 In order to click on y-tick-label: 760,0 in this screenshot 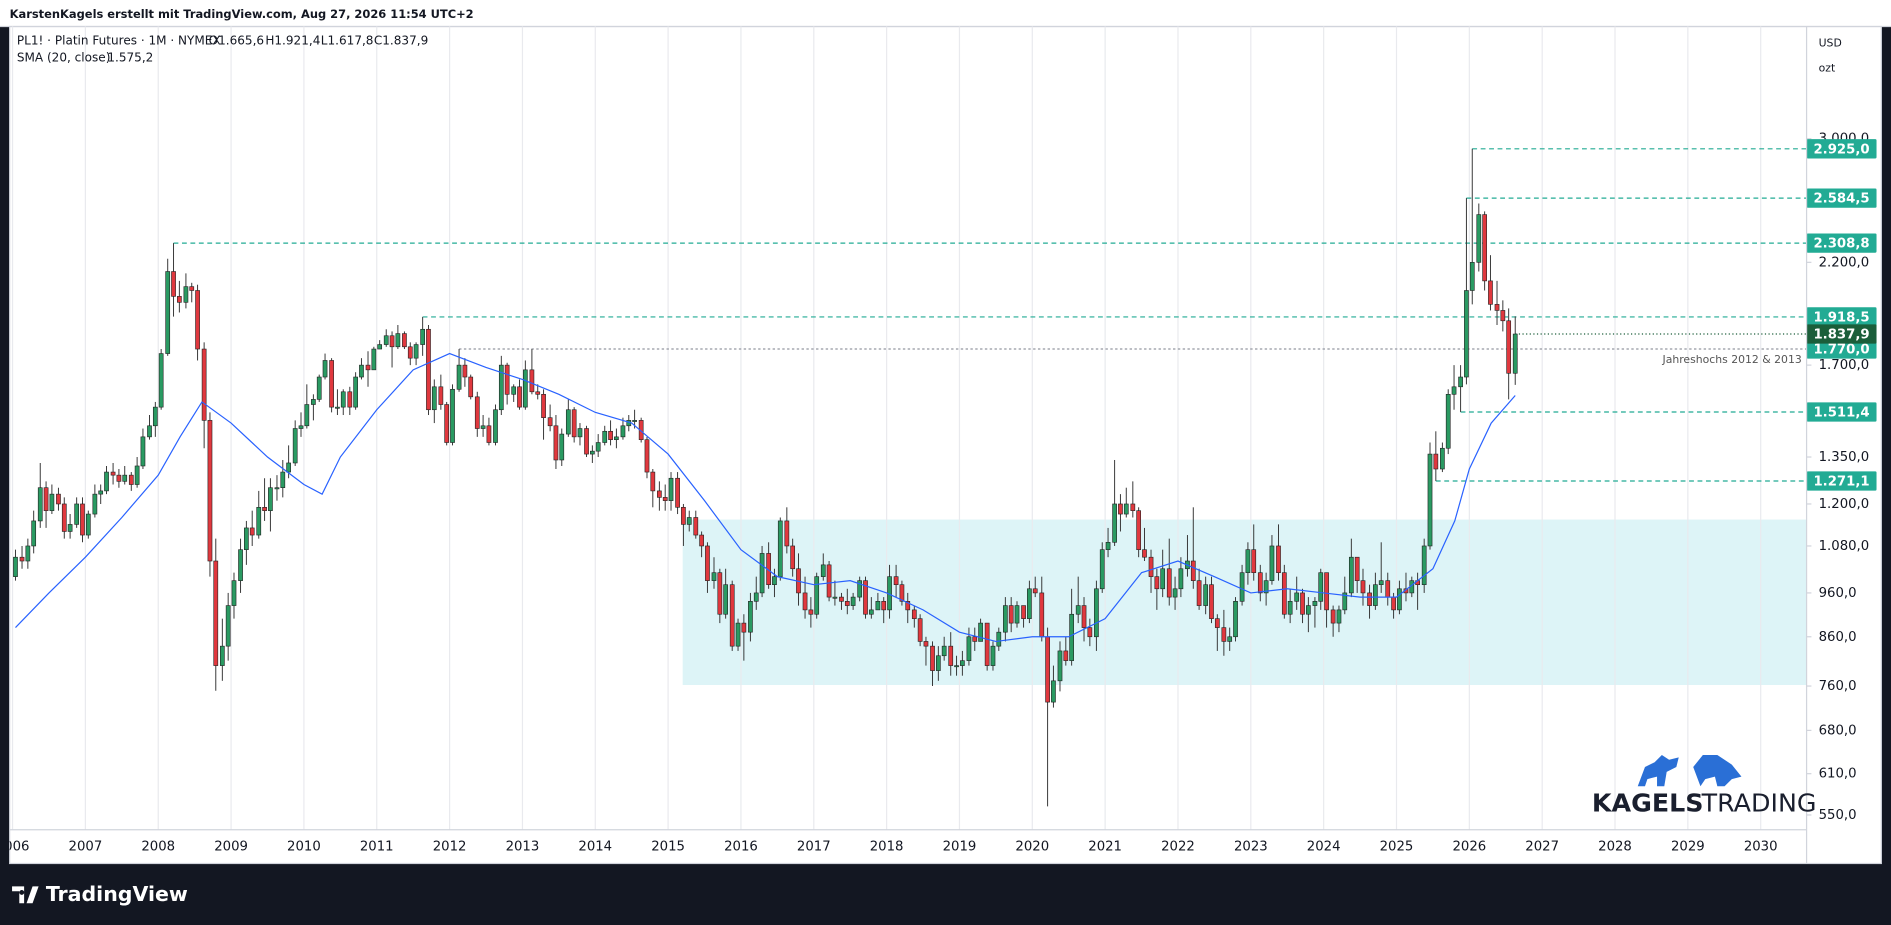, I will do `click(1838, 686)`.